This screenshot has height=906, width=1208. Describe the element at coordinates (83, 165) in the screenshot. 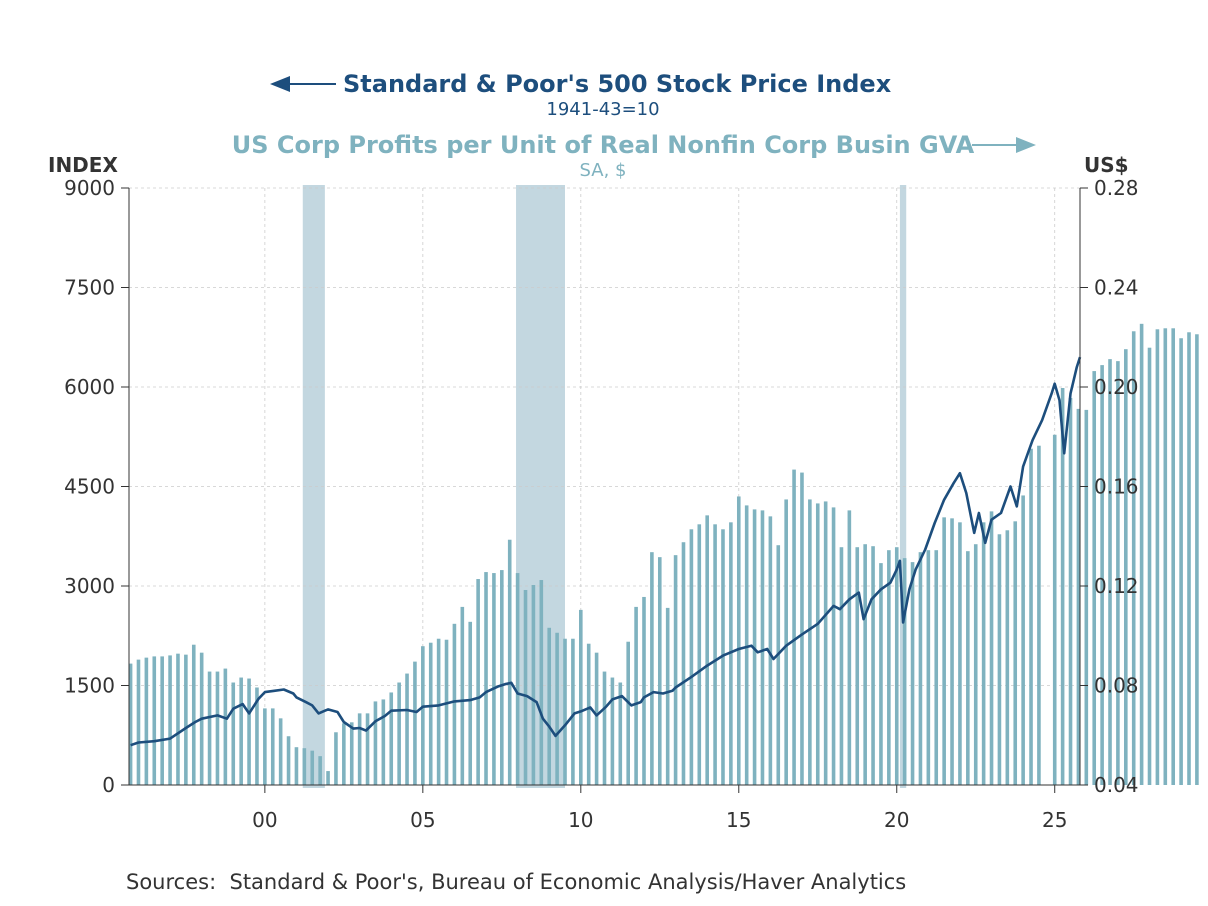

I see `left-axis-label: INDEX` at that location.